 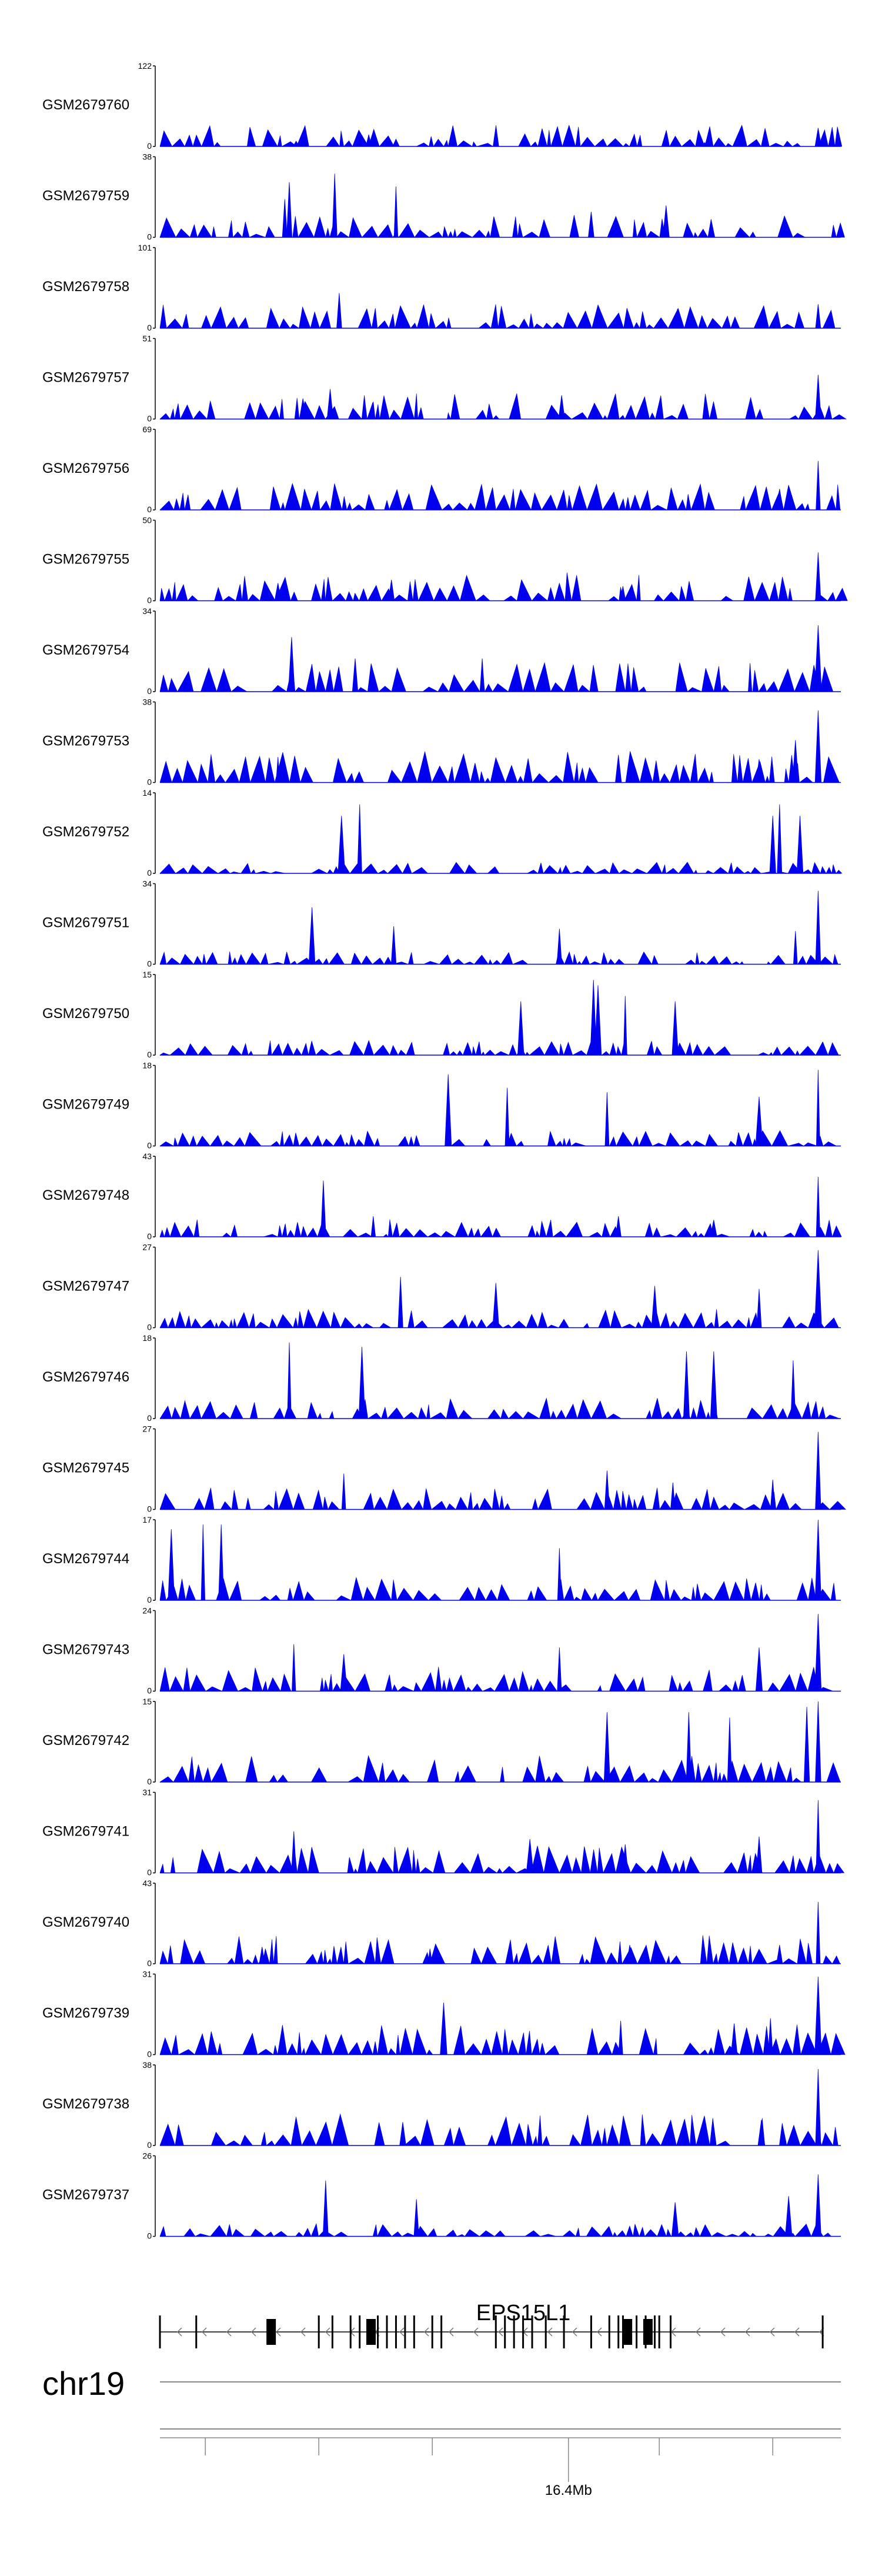 I want to click on track-label: GSM2679737, so click(x=85, y=2195).